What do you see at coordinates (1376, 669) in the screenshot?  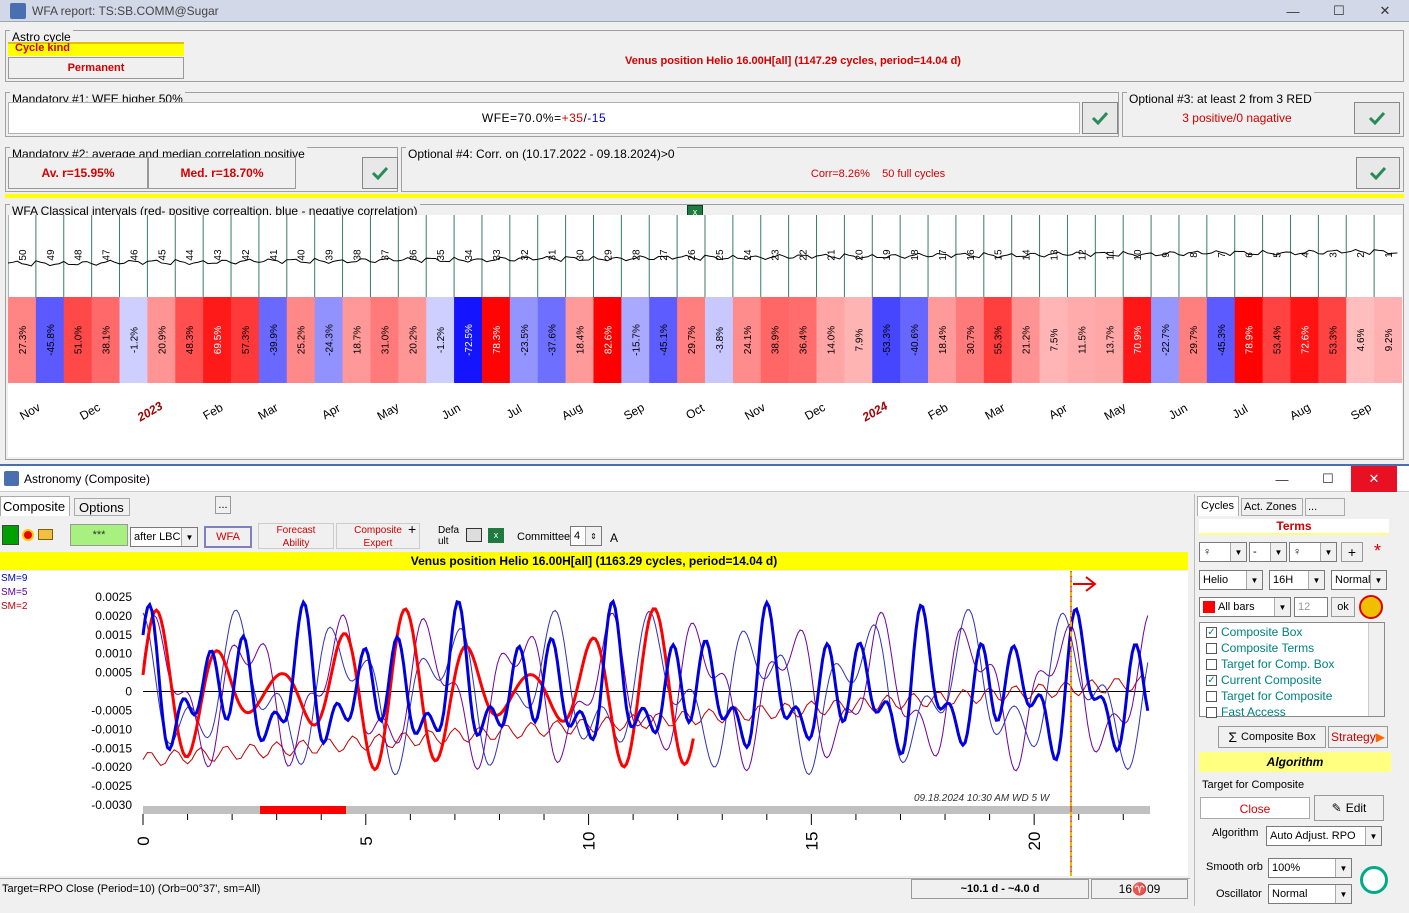 I see `list-scrollbar` at bounding box center [1376, 669].